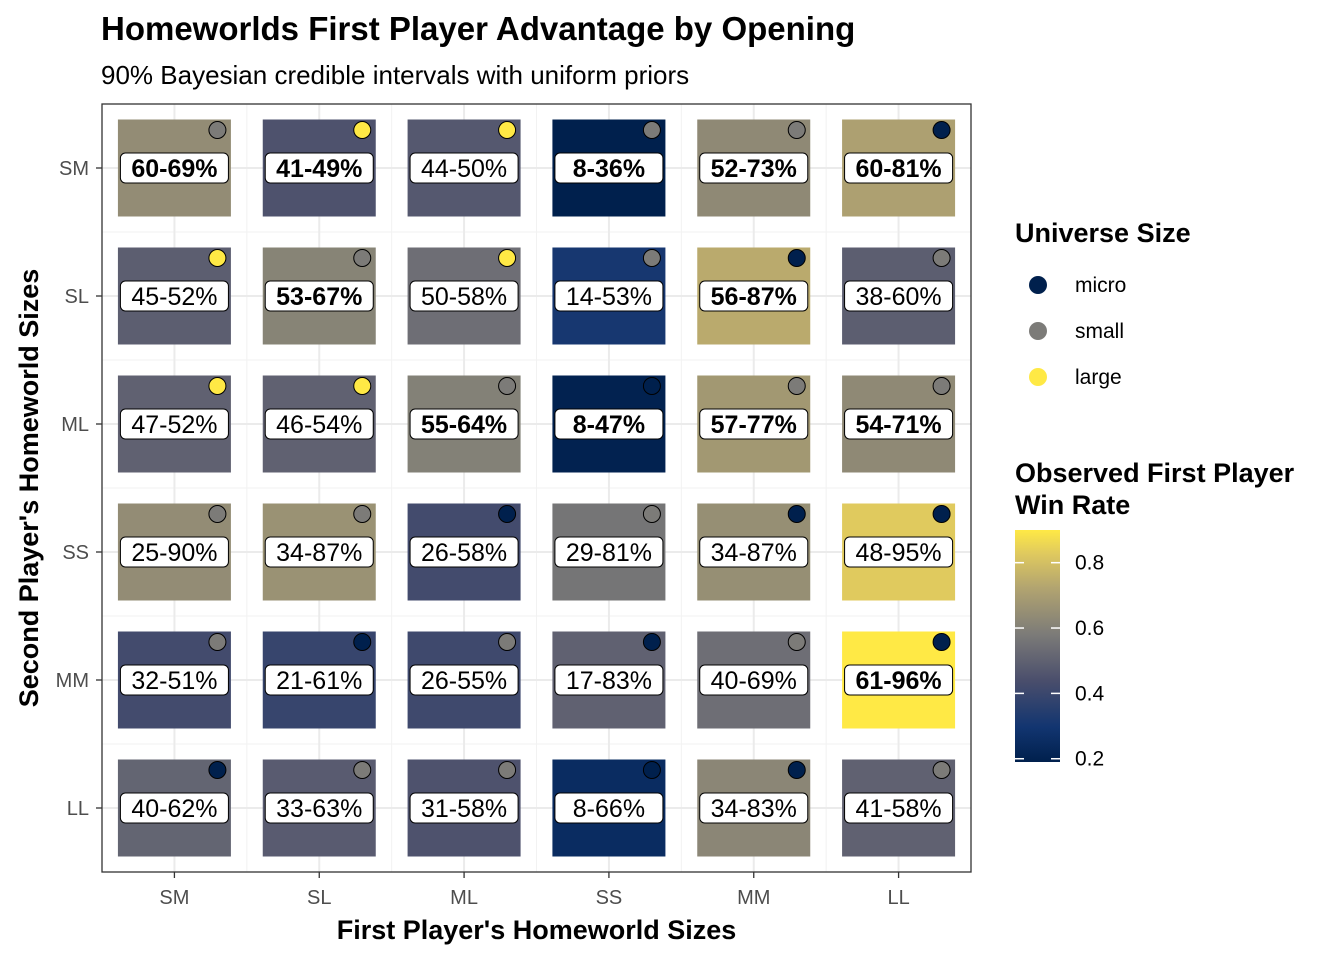 The width and height of the screenshot is (1344, 960). I want to click on heatmap-cell: 25-90%, so click(174, 552).